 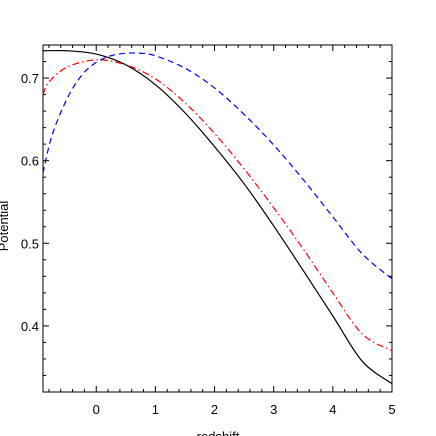 What do you see at coordinates (30, 243) in the screenshot?
I see `y-tick-label: 0.5` at bounding box center [30, 243].